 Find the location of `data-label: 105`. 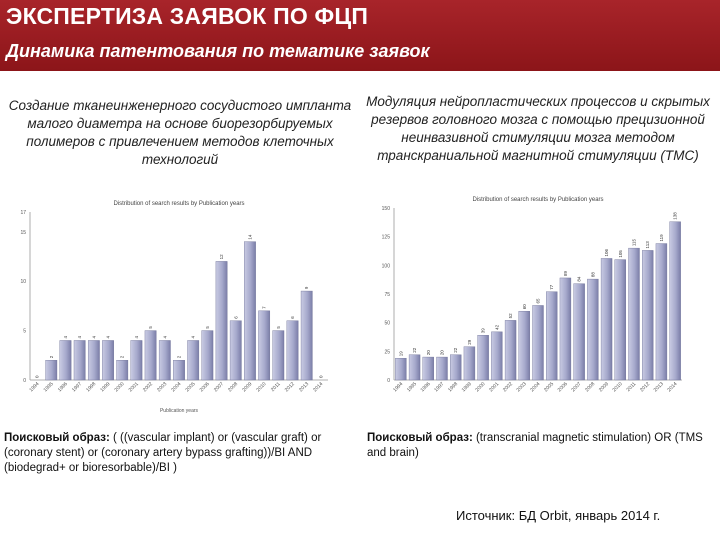

data-label: 105 is located at coordinates (620, 254).